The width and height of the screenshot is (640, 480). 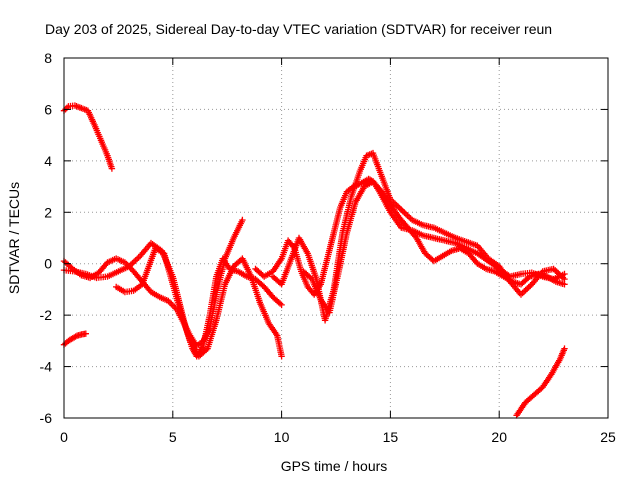 What do you see at coordinates (48, 264) in the screenshot?
I see `y-tick-label: 0` at bounding box center [48, 264].